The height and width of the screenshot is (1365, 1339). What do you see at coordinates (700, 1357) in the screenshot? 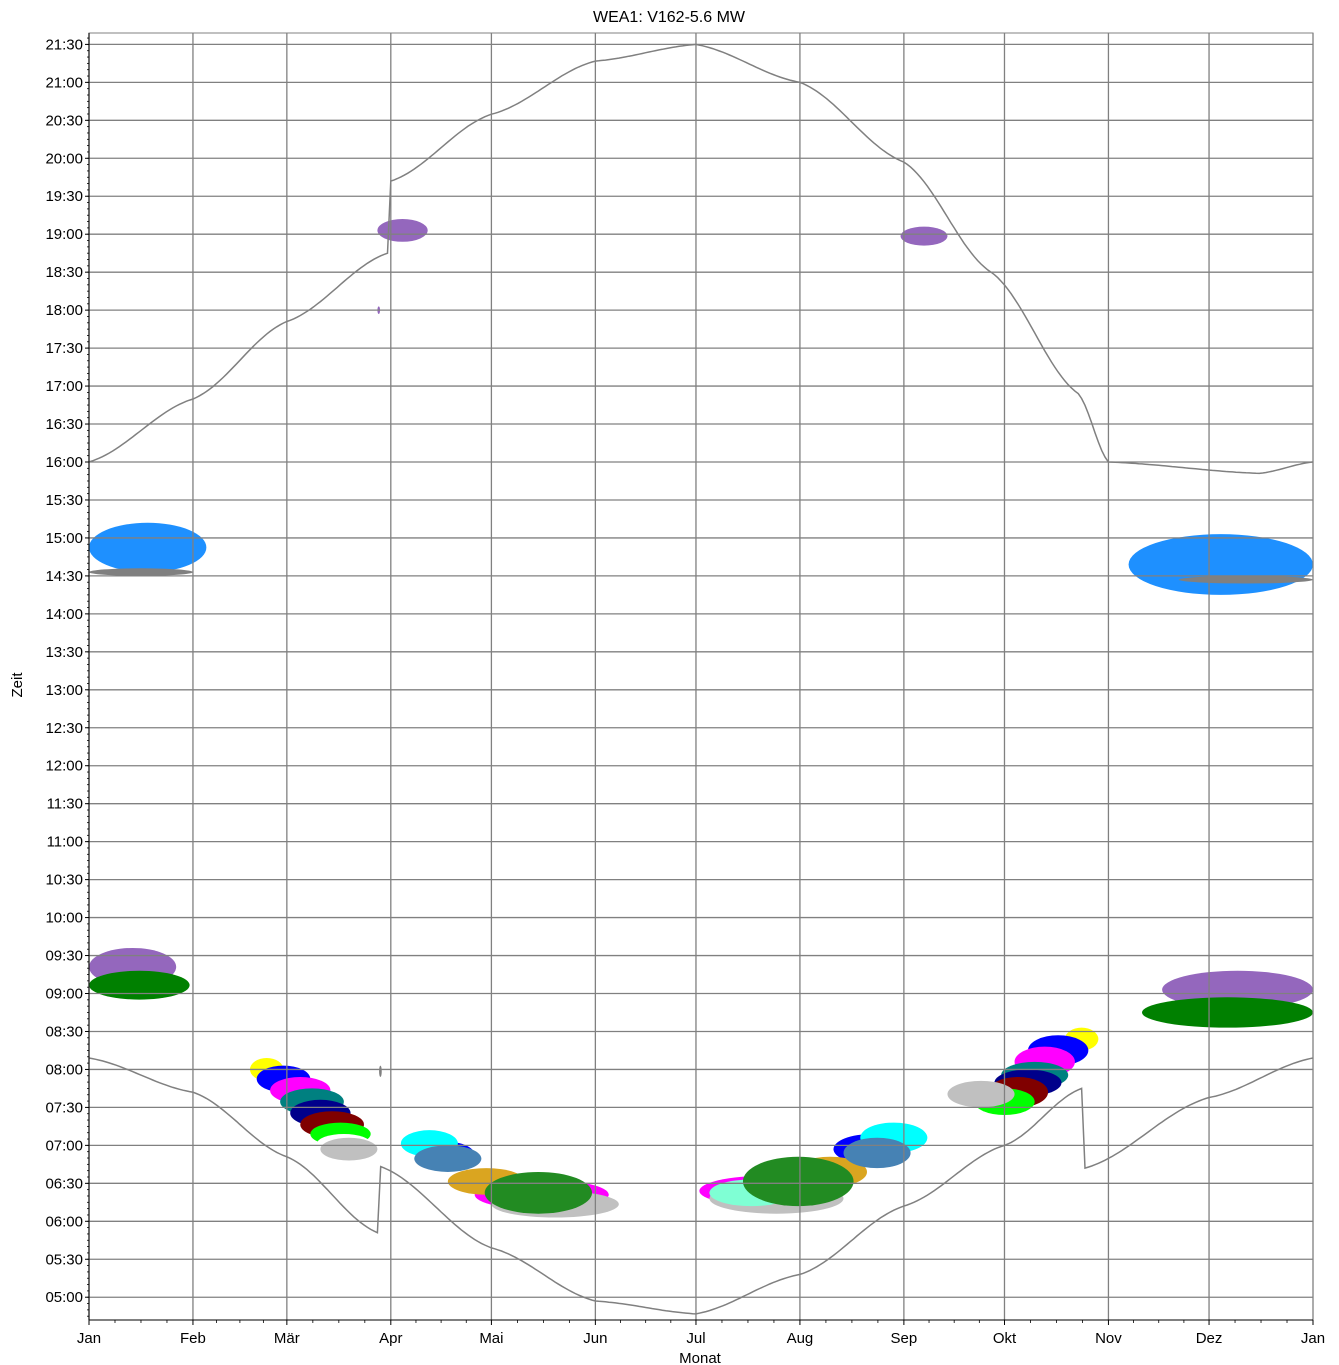
I see `x-axis-title: Monat` at bounding box center [700, 1357].